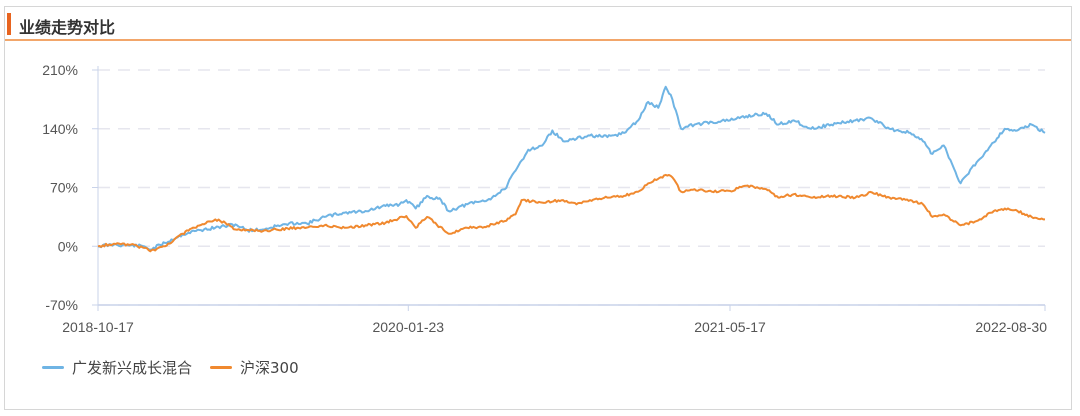  I want to click on y-tick-label: 0%, so click(68, 246).